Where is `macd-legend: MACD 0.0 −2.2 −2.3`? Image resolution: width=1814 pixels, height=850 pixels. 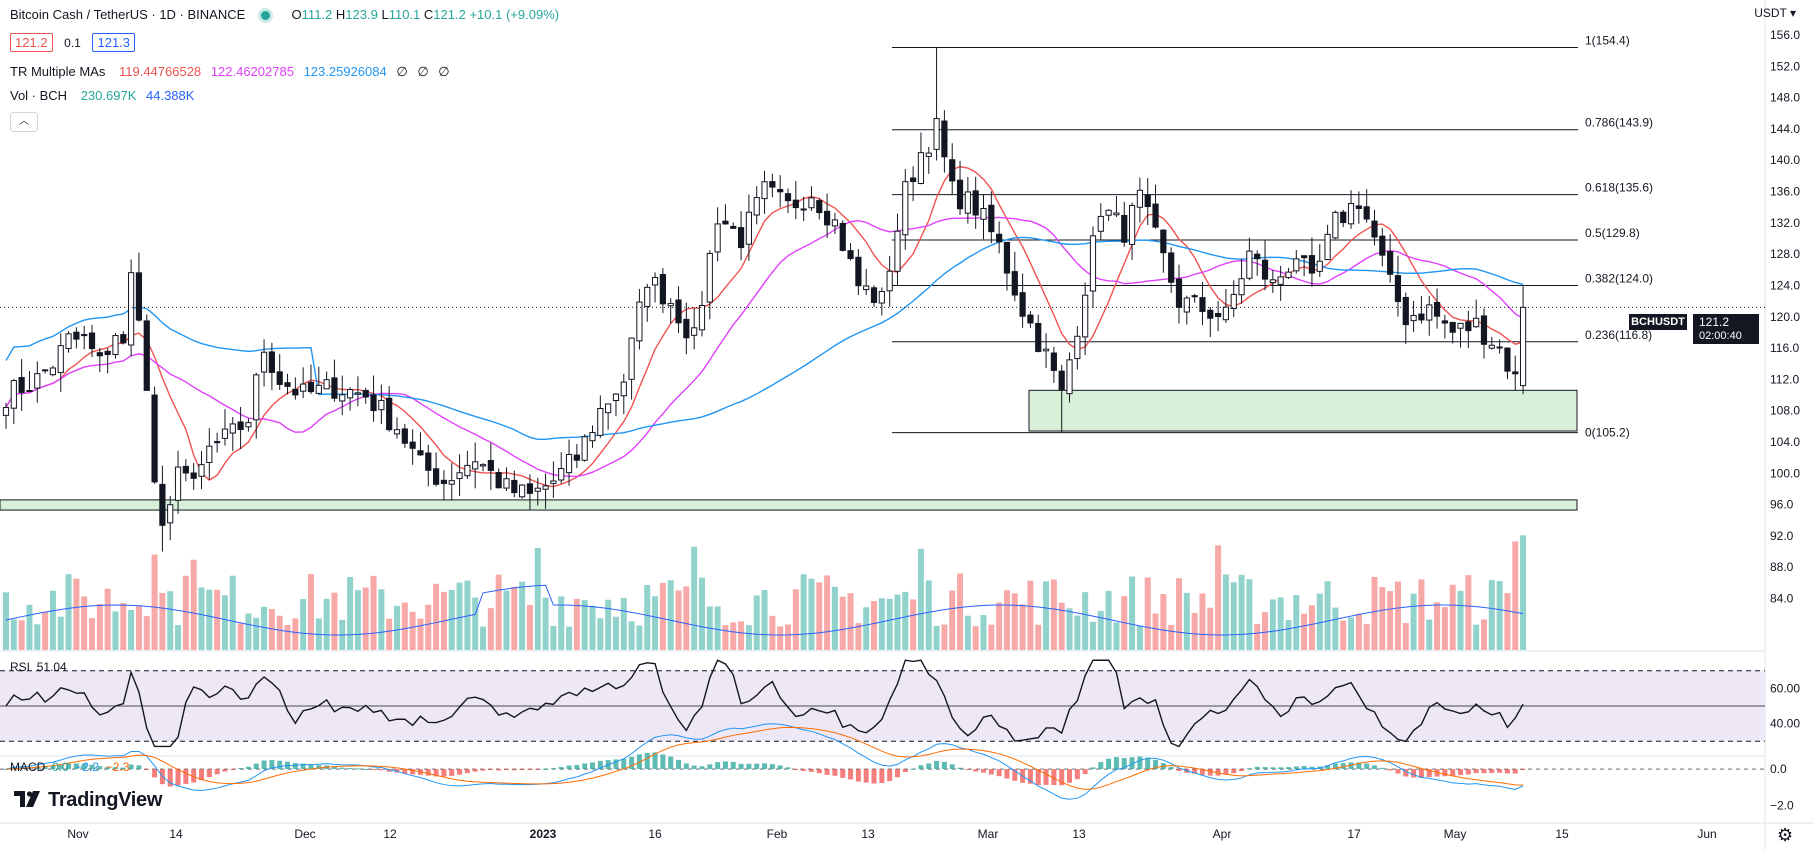
macd-legend: MACD 0.0 −2.2 −2.3 is located at coordinates (70, 767).